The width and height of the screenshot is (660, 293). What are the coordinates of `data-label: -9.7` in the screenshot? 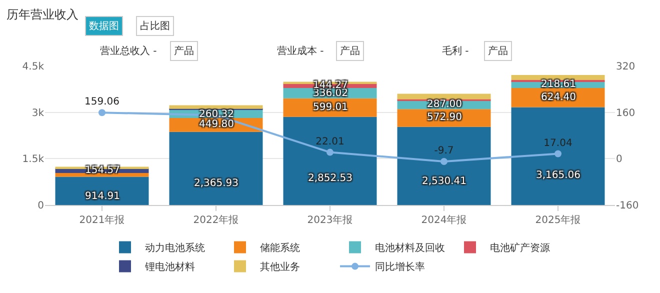 It's located at (444, 151).